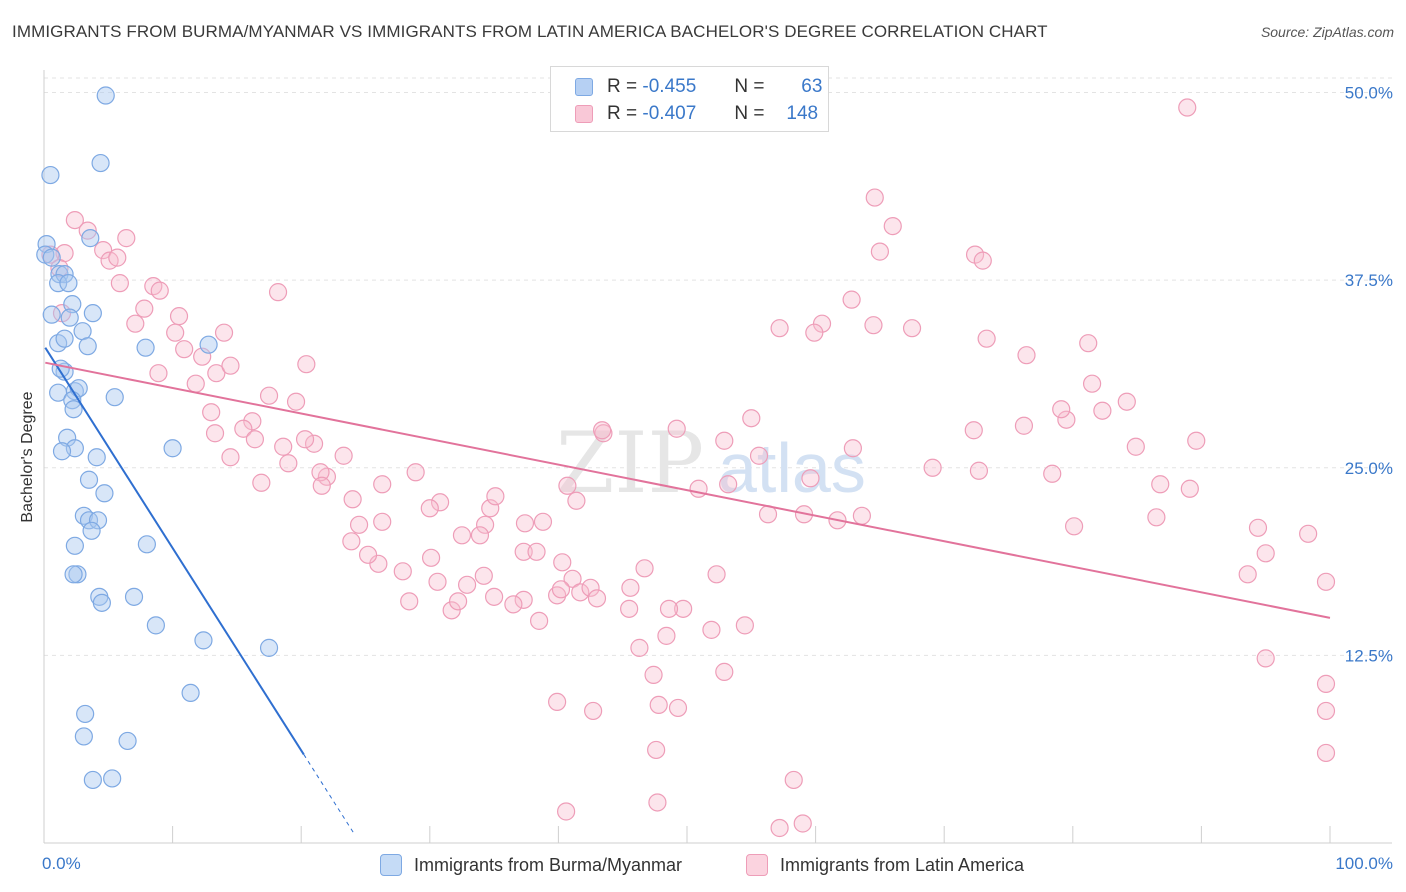  Describe the element at coordinates (698, 87) in the screenshot. I see `legend-row-burma: R = -0.455 N = 63` at that location.